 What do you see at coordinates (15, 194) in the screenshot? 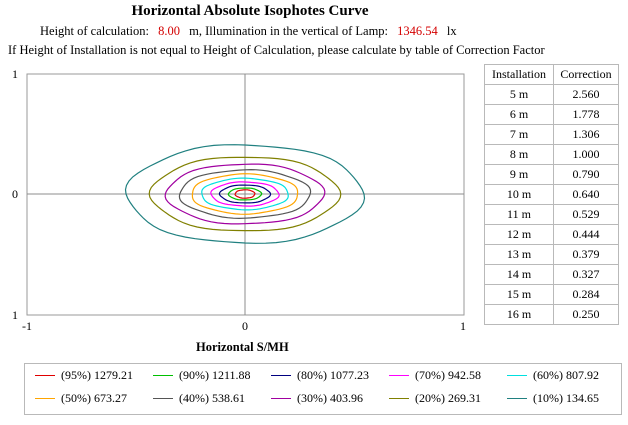
I see `y-tick-mid: 0` at bounding box center [15, 194].